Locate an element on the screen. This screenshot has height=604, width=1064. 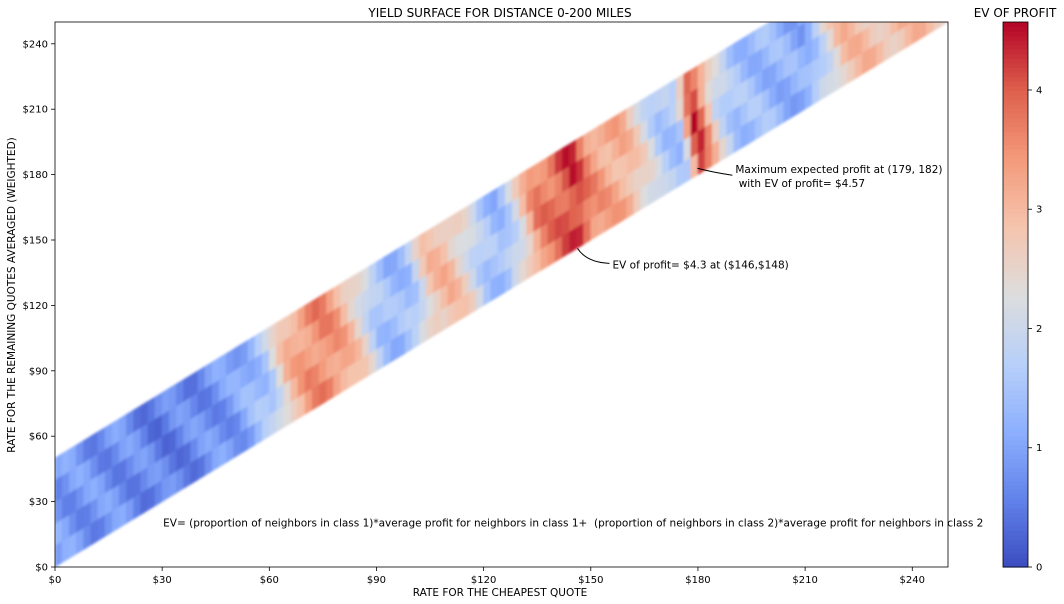
annotation-max-line2: with EV of profit= $4.57 is located at coordinates (800, 184).